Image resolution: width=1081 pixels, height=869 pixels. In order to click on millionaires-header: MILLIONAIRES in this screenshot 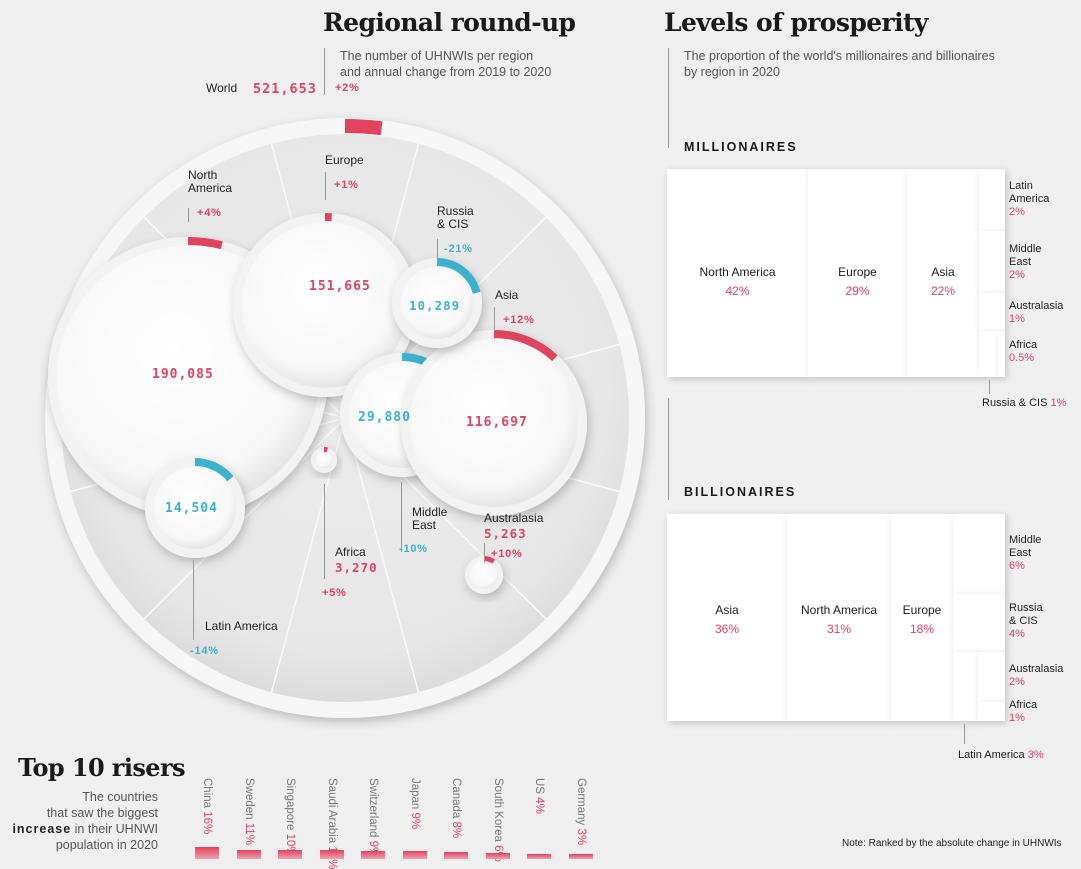, I will do `click(741, 147)`.